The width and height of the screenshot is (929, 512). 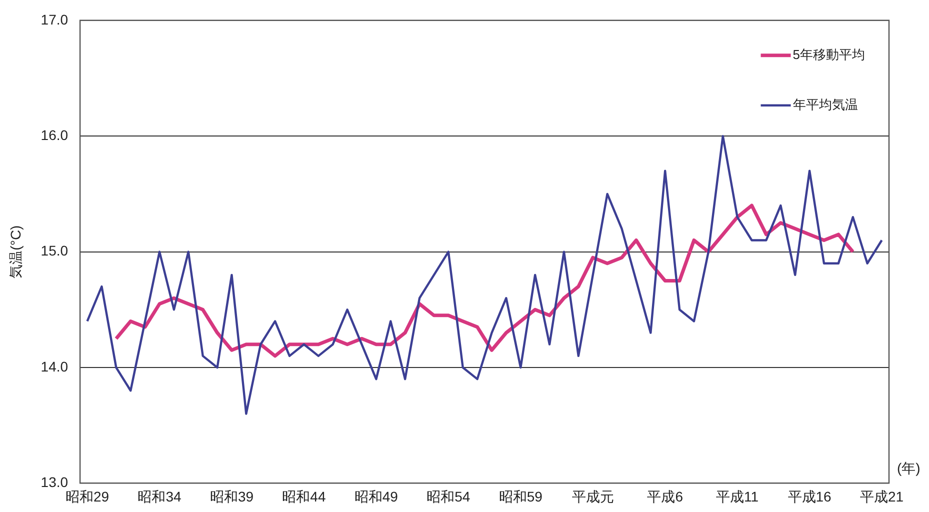 I want to click on x-tick-label: 昭和29, so click(x=87, y=496).